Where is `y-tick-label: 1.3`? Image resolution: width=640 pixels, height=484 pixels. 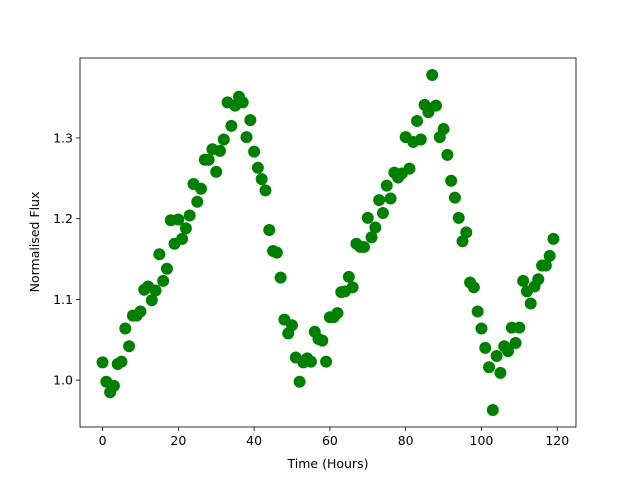
y-tick-label: 1.3 is located at coordinates (63, 137).